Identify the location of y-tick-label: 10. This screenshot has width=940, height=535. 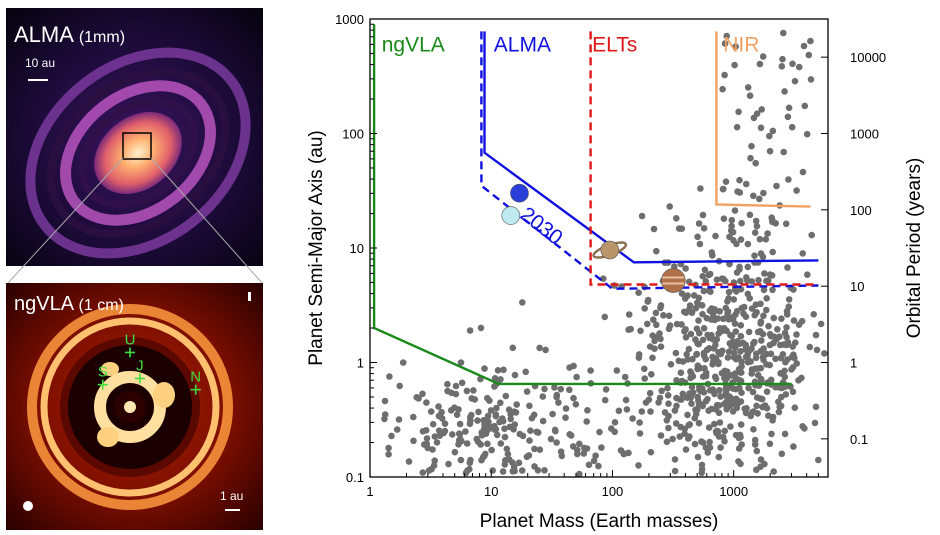
(357, 248).